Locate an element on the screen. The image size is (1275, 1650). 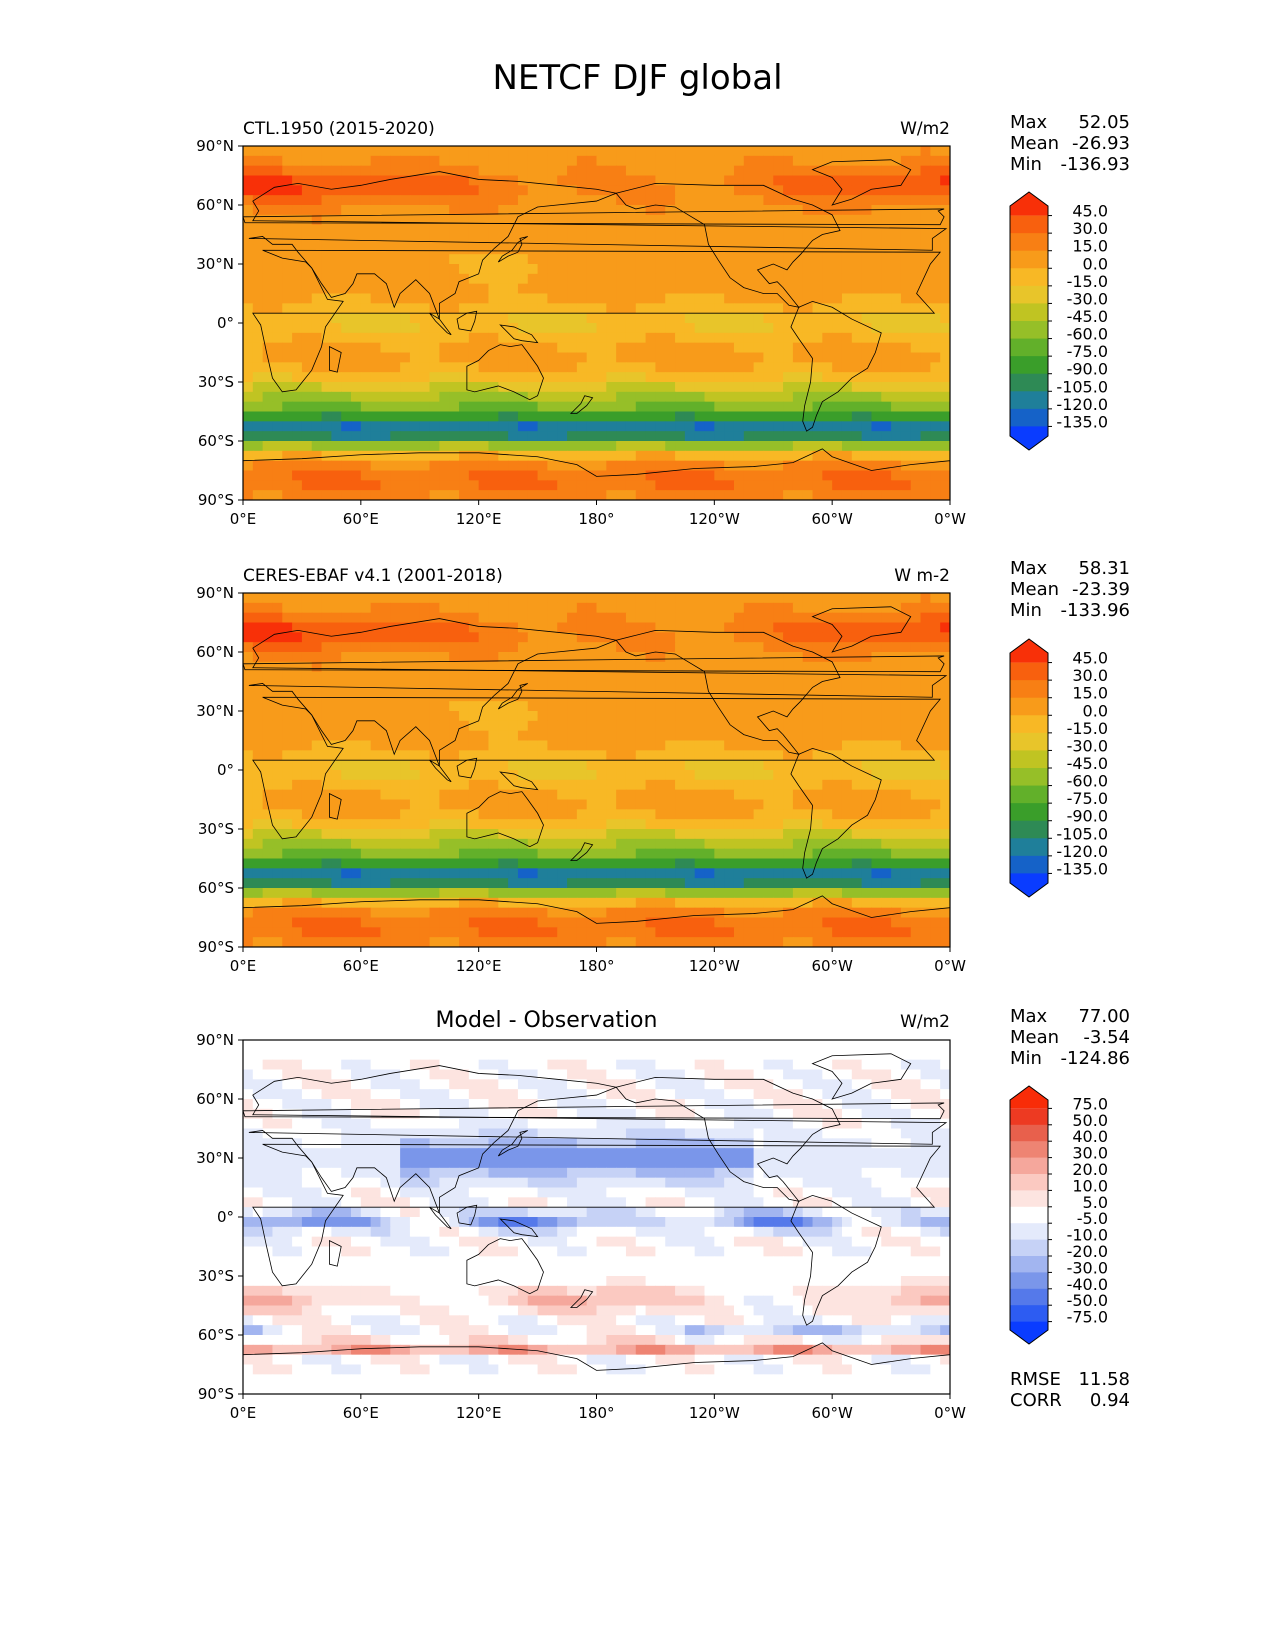
colorbar-label: -135.0 is located at coordinates (1082, 421).